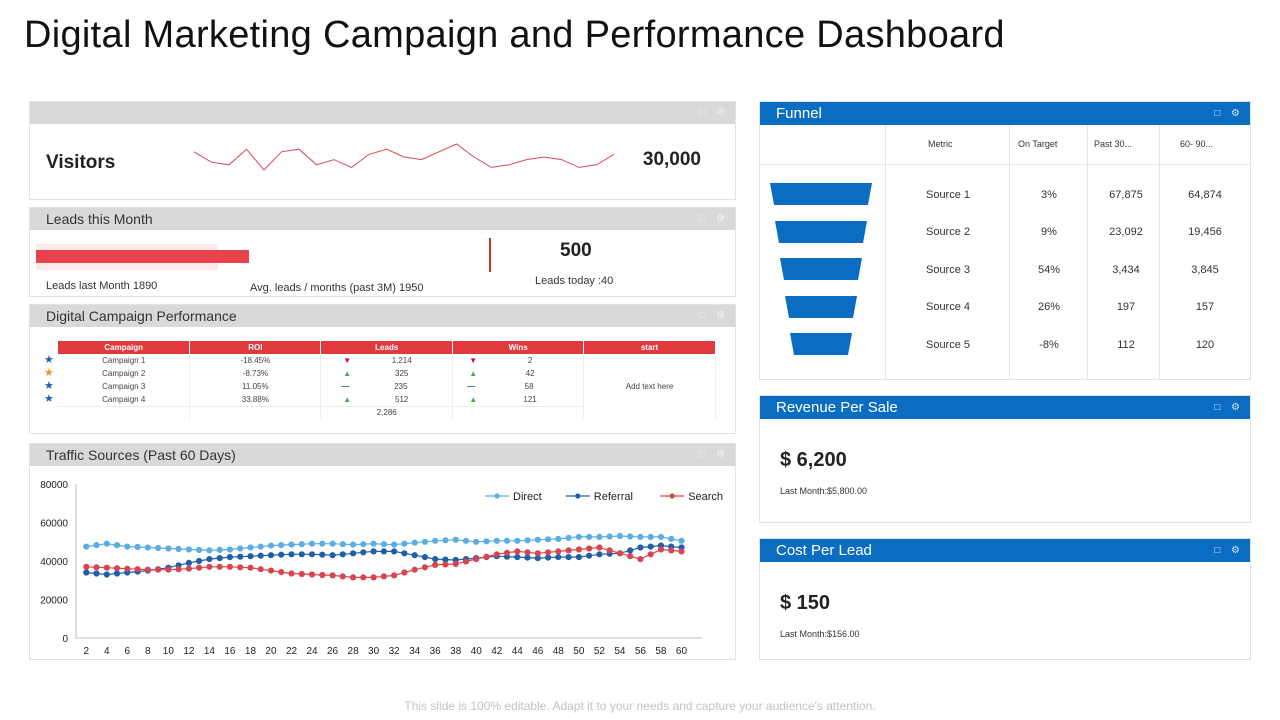  Describe the element at coordinates (1049, 270) in the screenshot. I see `funnel-target: 54%` at that location.